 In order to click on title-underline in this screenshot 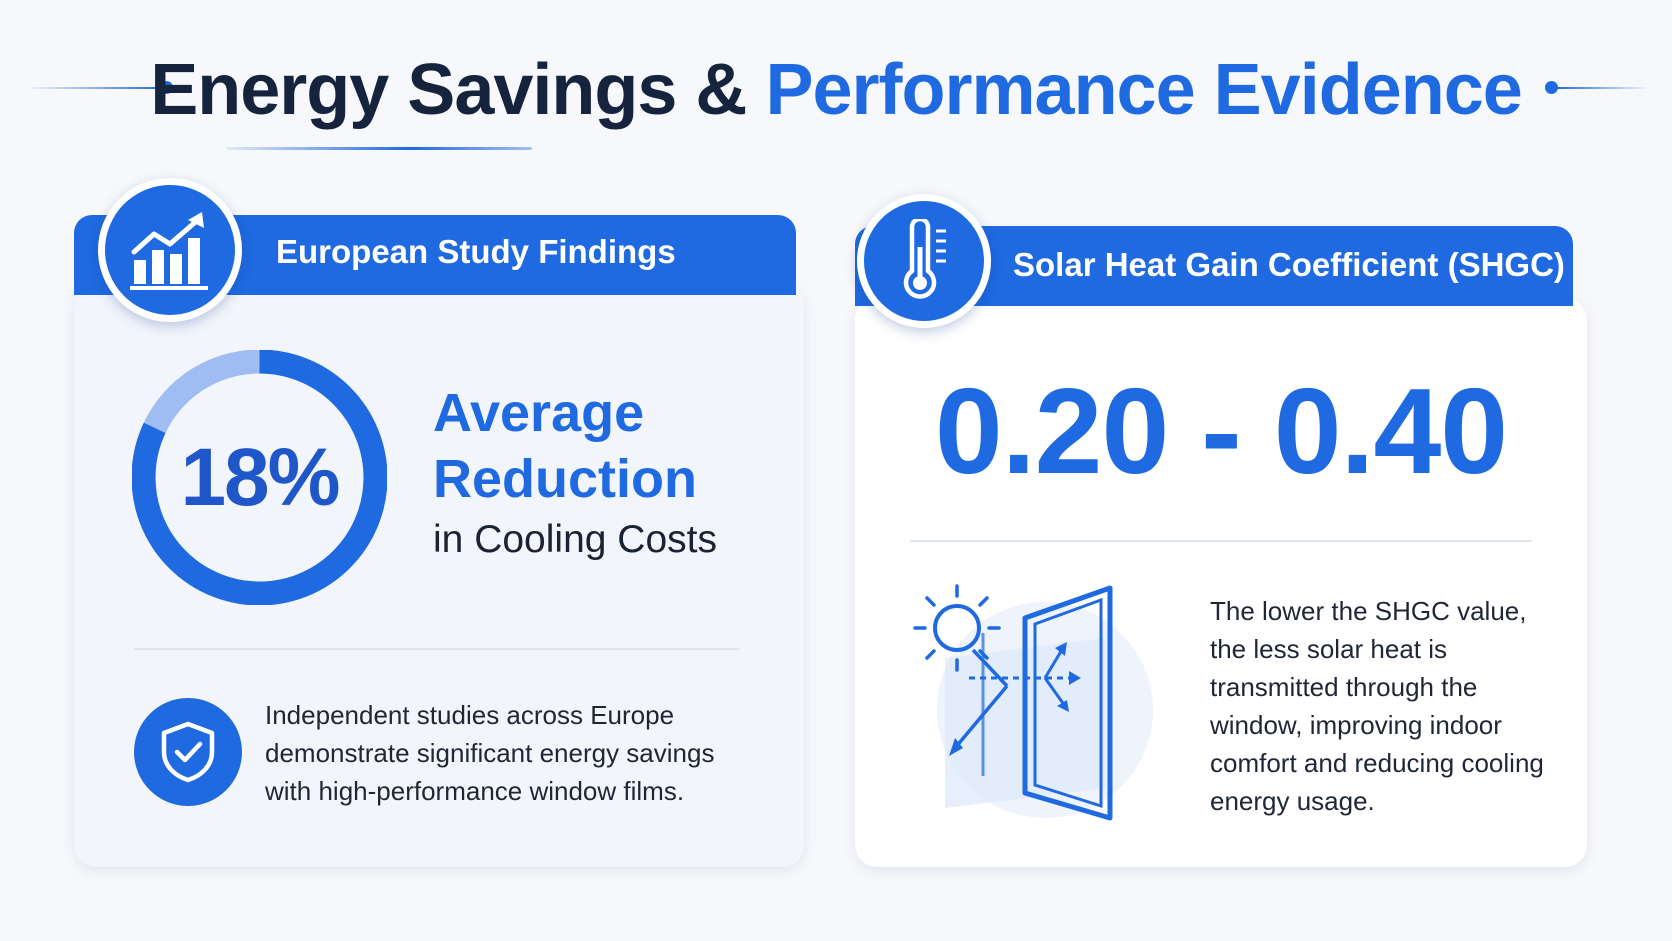, I will do `click(379, 148)`.